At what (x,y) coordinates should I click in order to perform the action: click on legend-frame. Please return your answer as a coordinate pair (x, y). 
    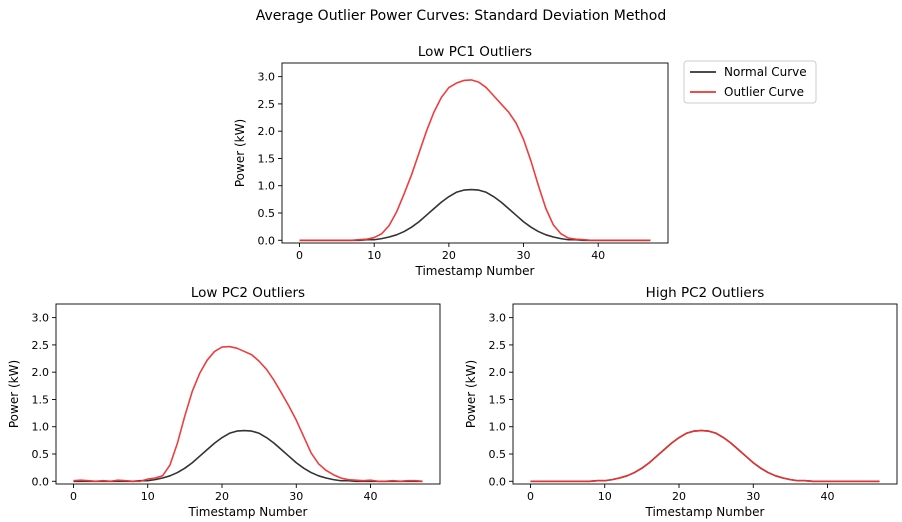
    Looking at the image, I should click on (750, 82).